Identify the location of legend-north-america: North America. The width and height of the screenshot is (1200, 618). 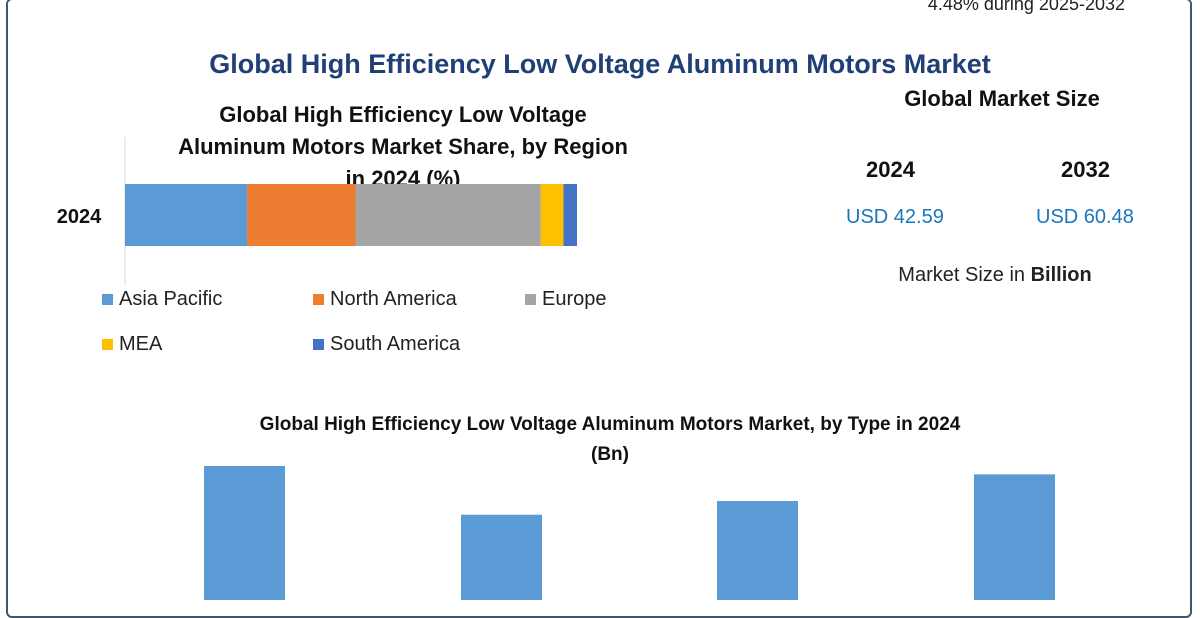
(385, 299).